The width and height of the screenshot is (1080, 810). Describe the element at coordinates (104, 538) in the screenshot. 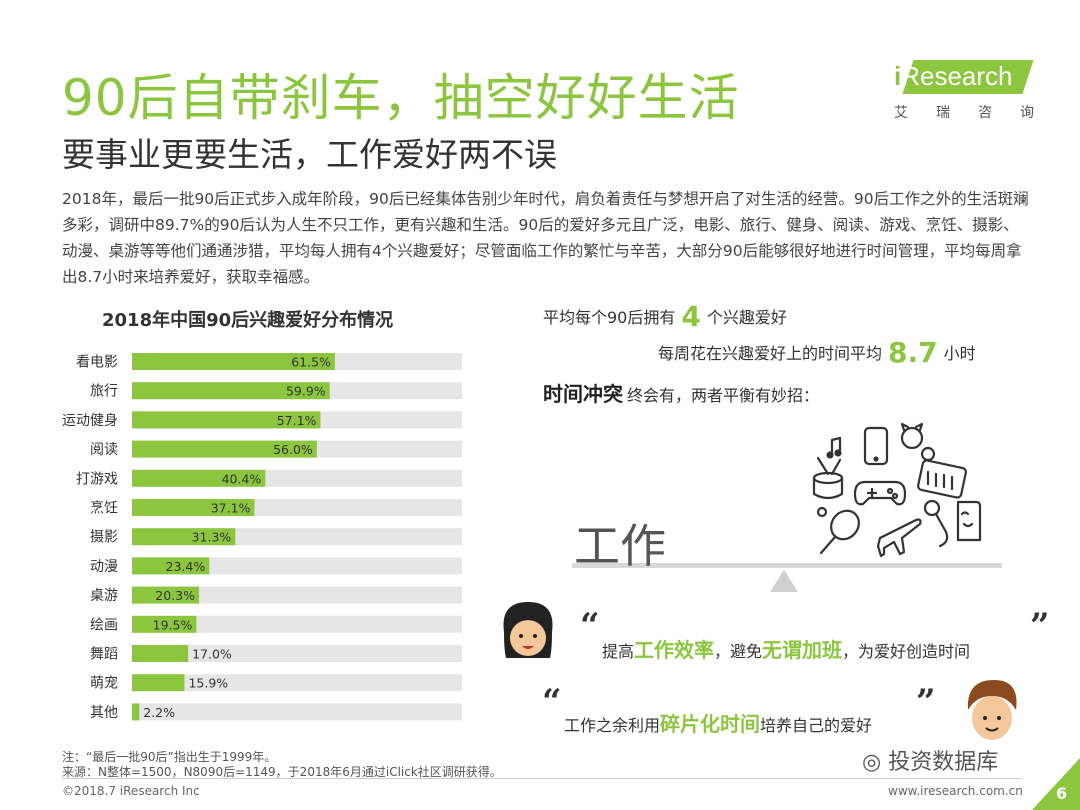

I see `category-label: 摄影` at that location.